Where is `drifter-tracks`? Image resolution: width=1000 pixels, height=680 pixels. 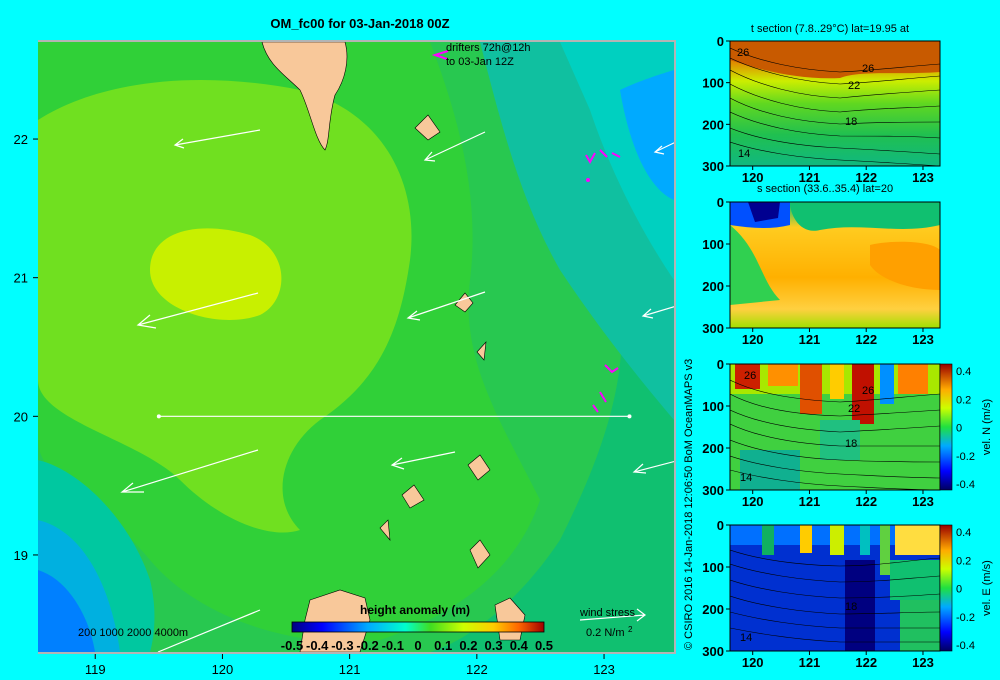 drifter-tracks is located at coordinates (526, 231).